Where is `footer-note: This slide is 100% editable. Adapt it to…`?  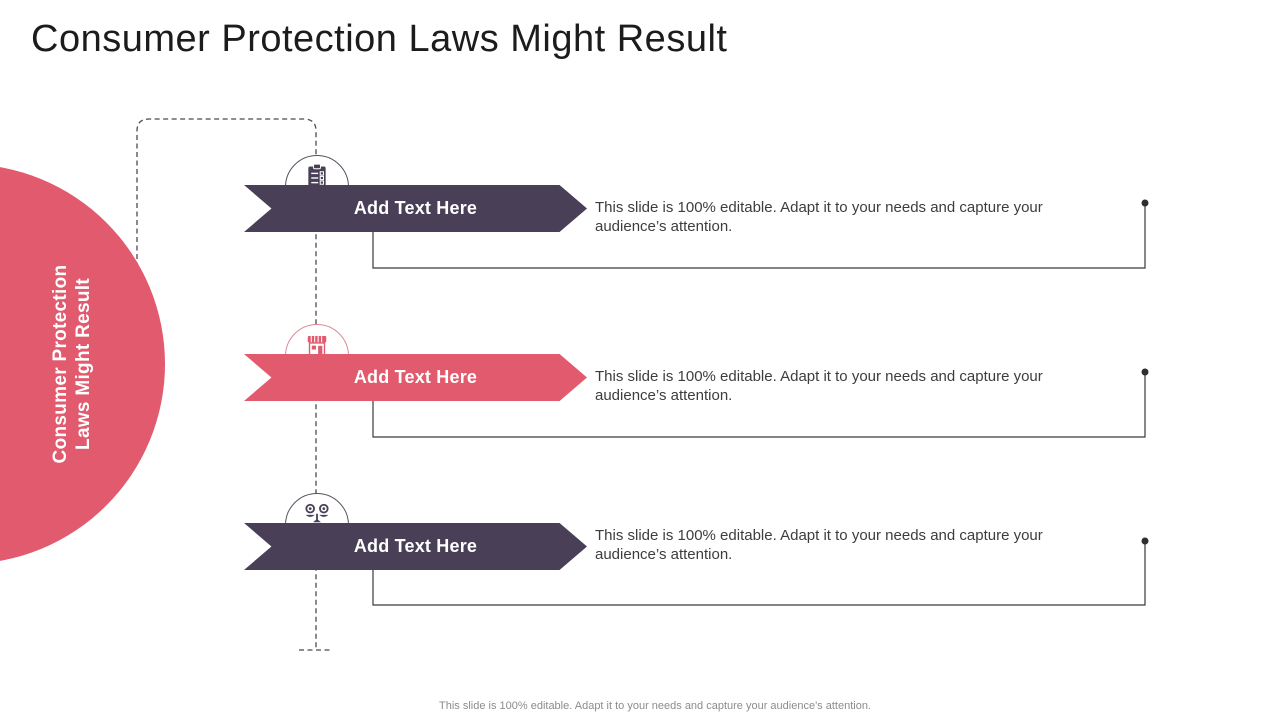
footer-note: This slide is 100% editable. Adapt it to… is located at coordinates (655, 706).